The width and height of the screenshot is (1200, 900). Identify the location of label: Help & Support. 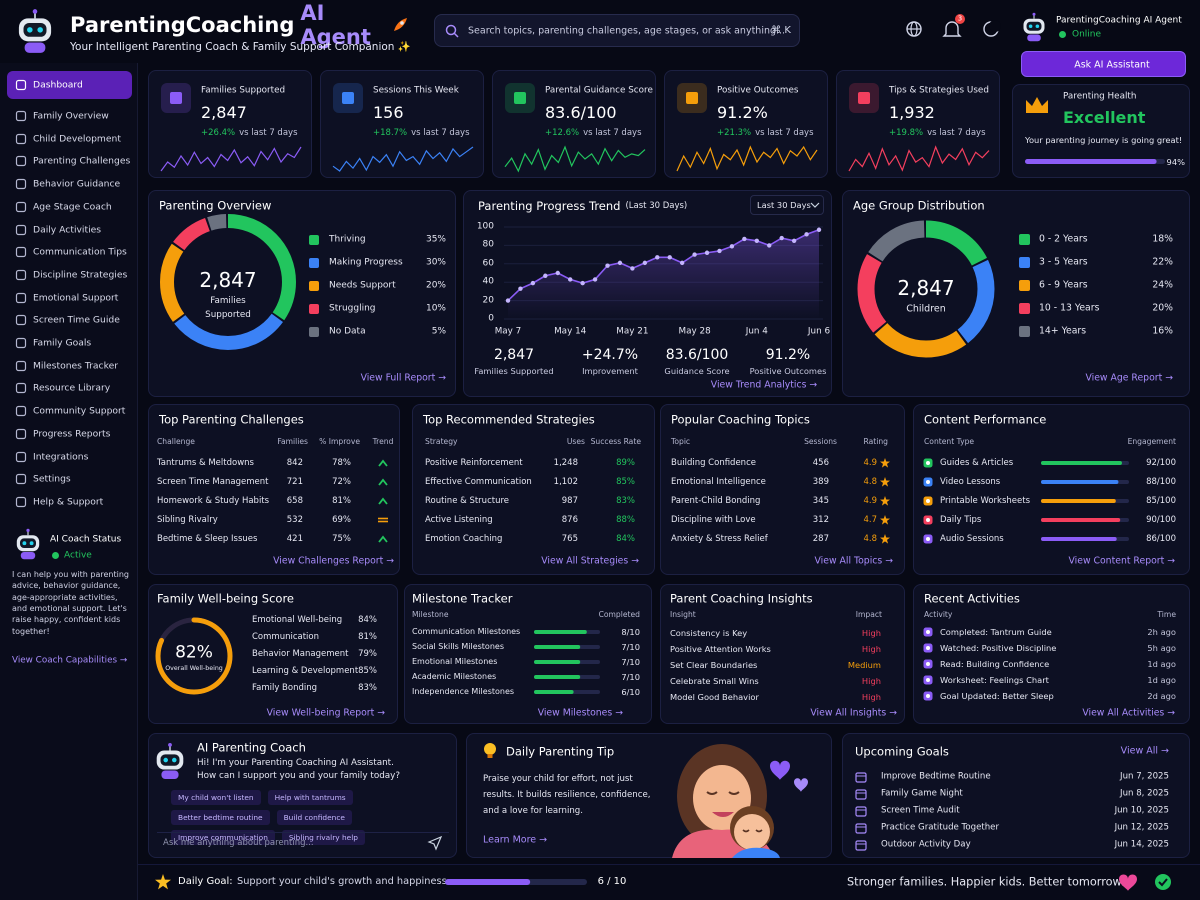
(68, 502).